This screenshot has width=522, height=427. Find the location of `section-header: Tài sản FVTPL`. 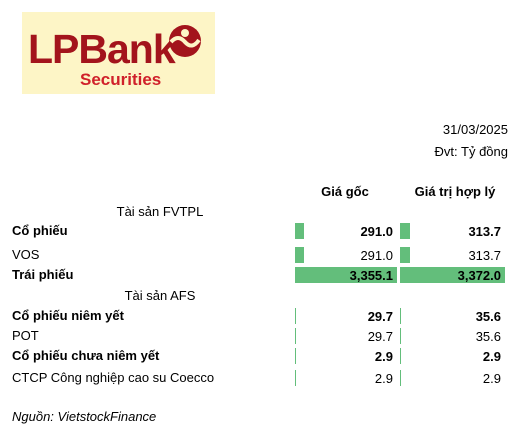

section-header: Tài sản FVTPL is located at coordinates (160, 211).